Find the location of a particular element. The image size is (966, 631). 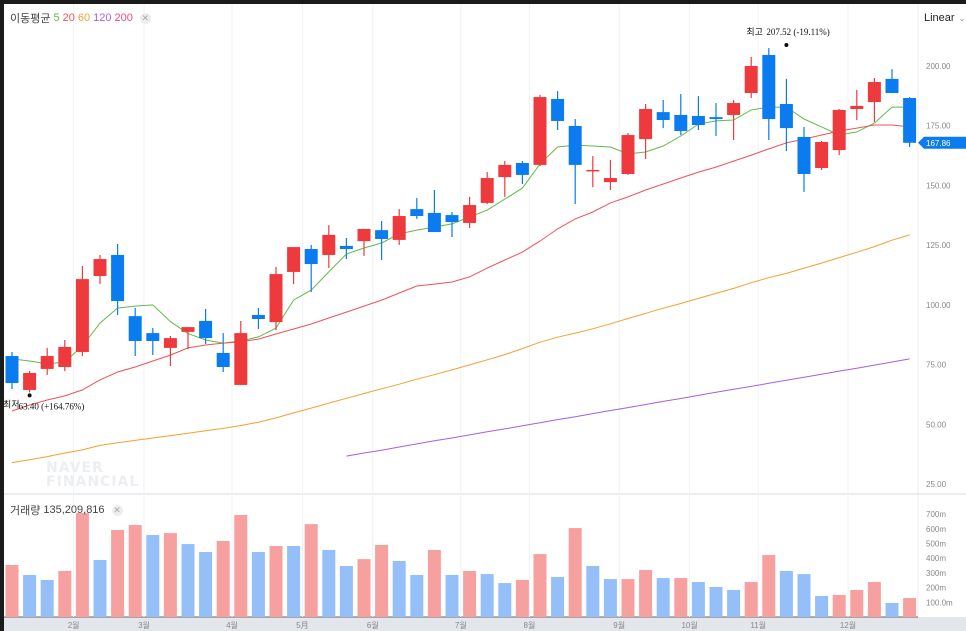

chevron-down-icon: ⌄ is located at coordinates (962, 18).